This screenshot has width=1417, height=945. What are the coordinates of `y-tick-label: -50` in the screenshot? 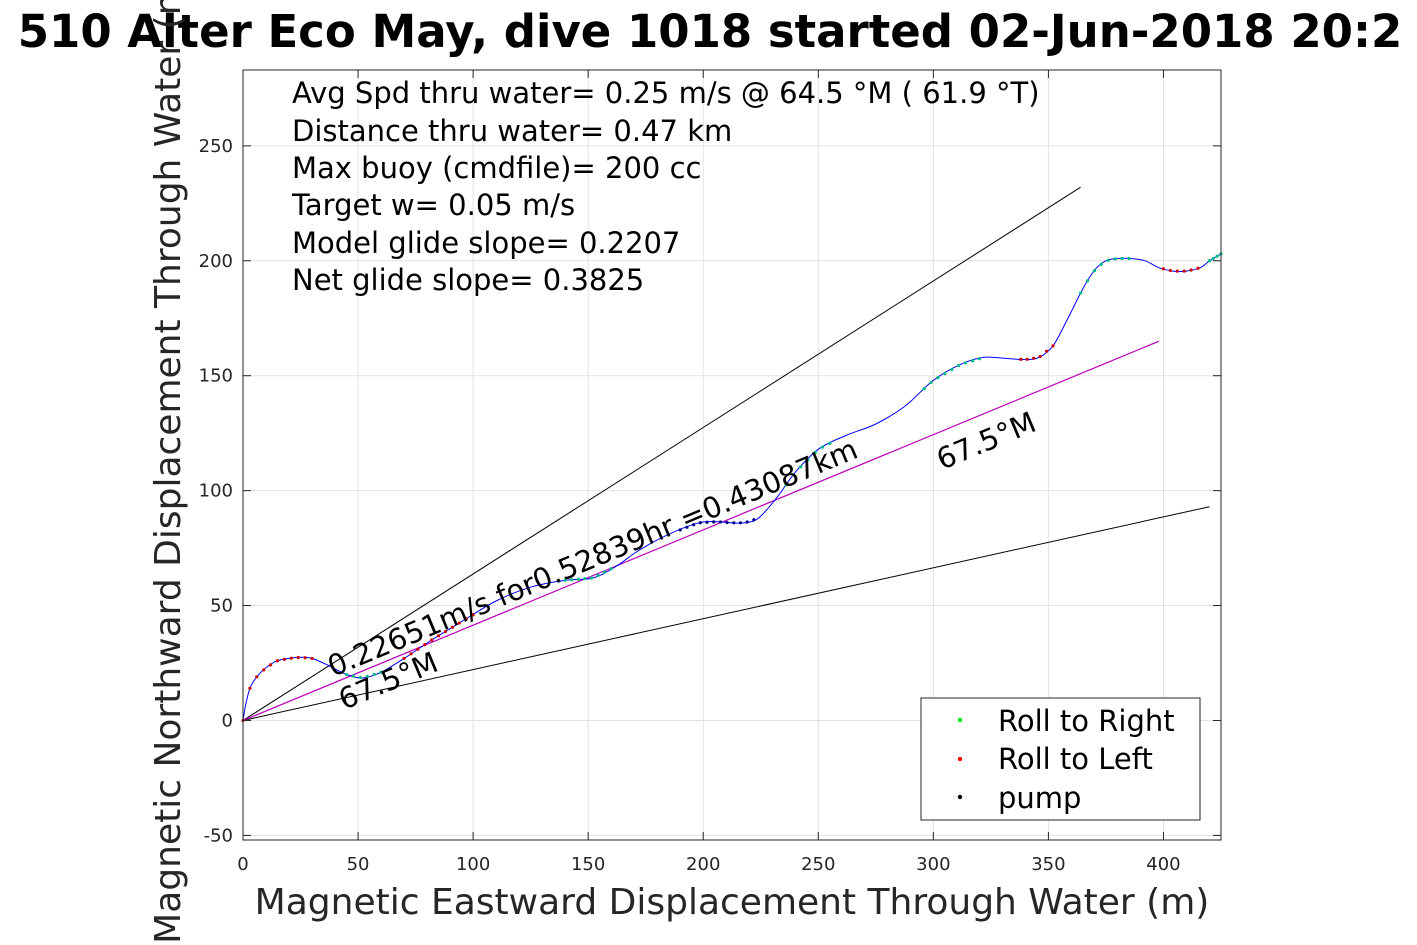 It's located at (218, 835).